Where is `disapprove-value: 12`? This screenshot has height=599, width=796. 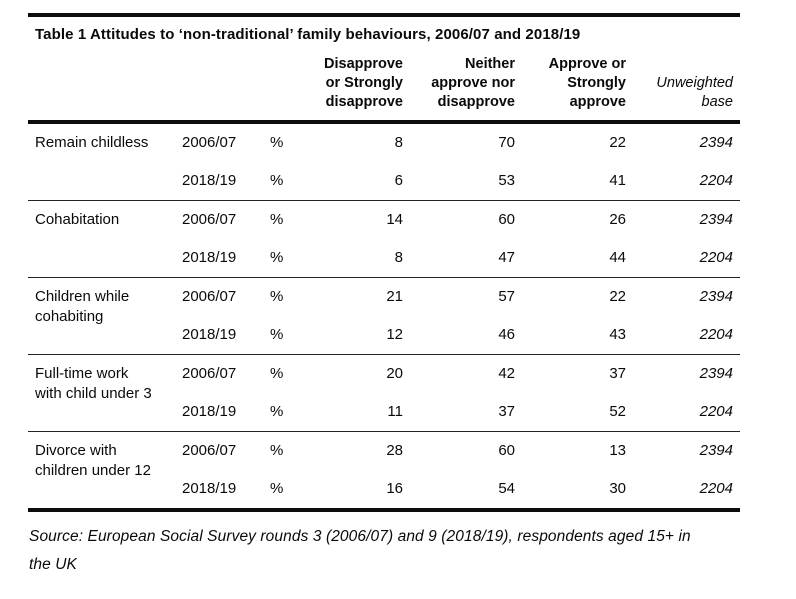 disapprove-value: 12 is located at coordinates (394, 334).